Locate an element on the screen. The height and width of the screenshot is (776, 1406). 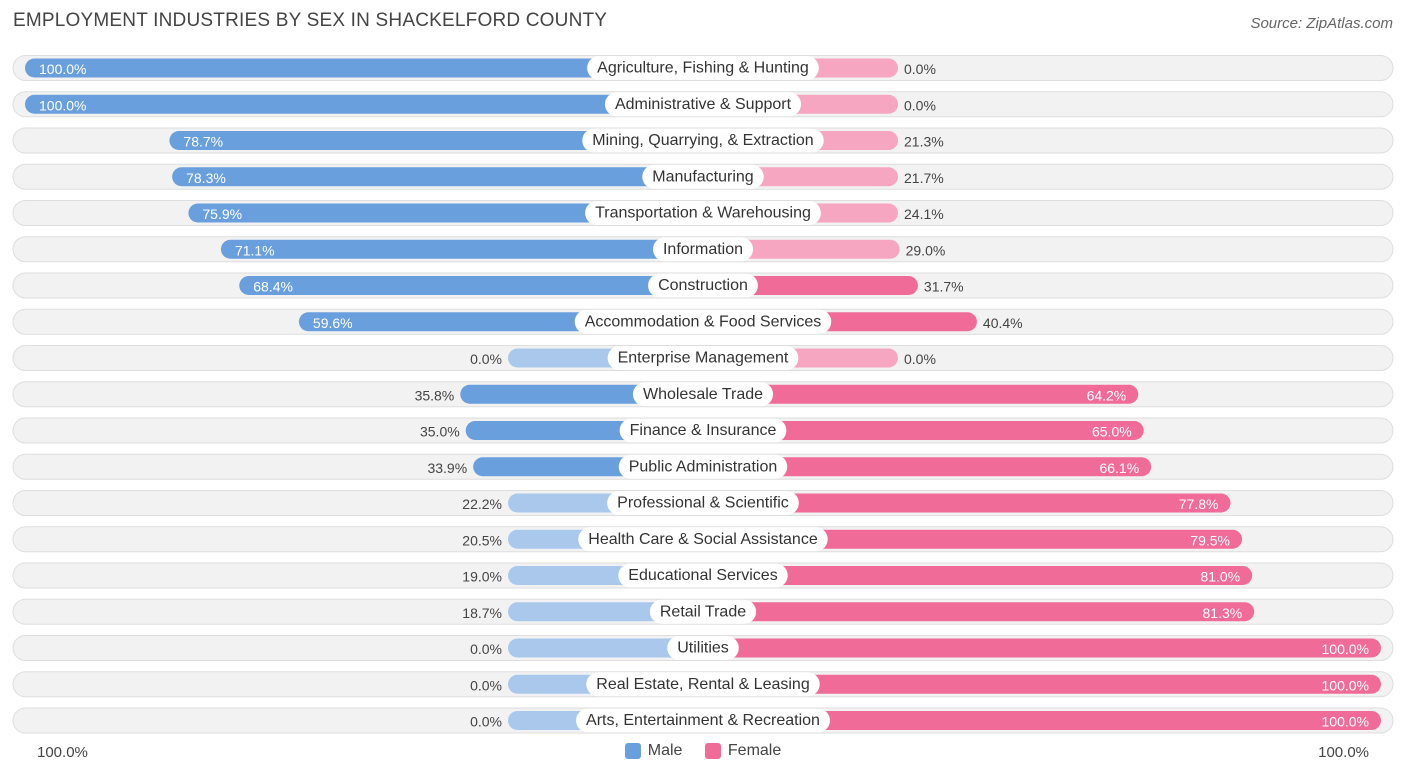
category-label: Retail Trade is located at coordinates (703, 611).